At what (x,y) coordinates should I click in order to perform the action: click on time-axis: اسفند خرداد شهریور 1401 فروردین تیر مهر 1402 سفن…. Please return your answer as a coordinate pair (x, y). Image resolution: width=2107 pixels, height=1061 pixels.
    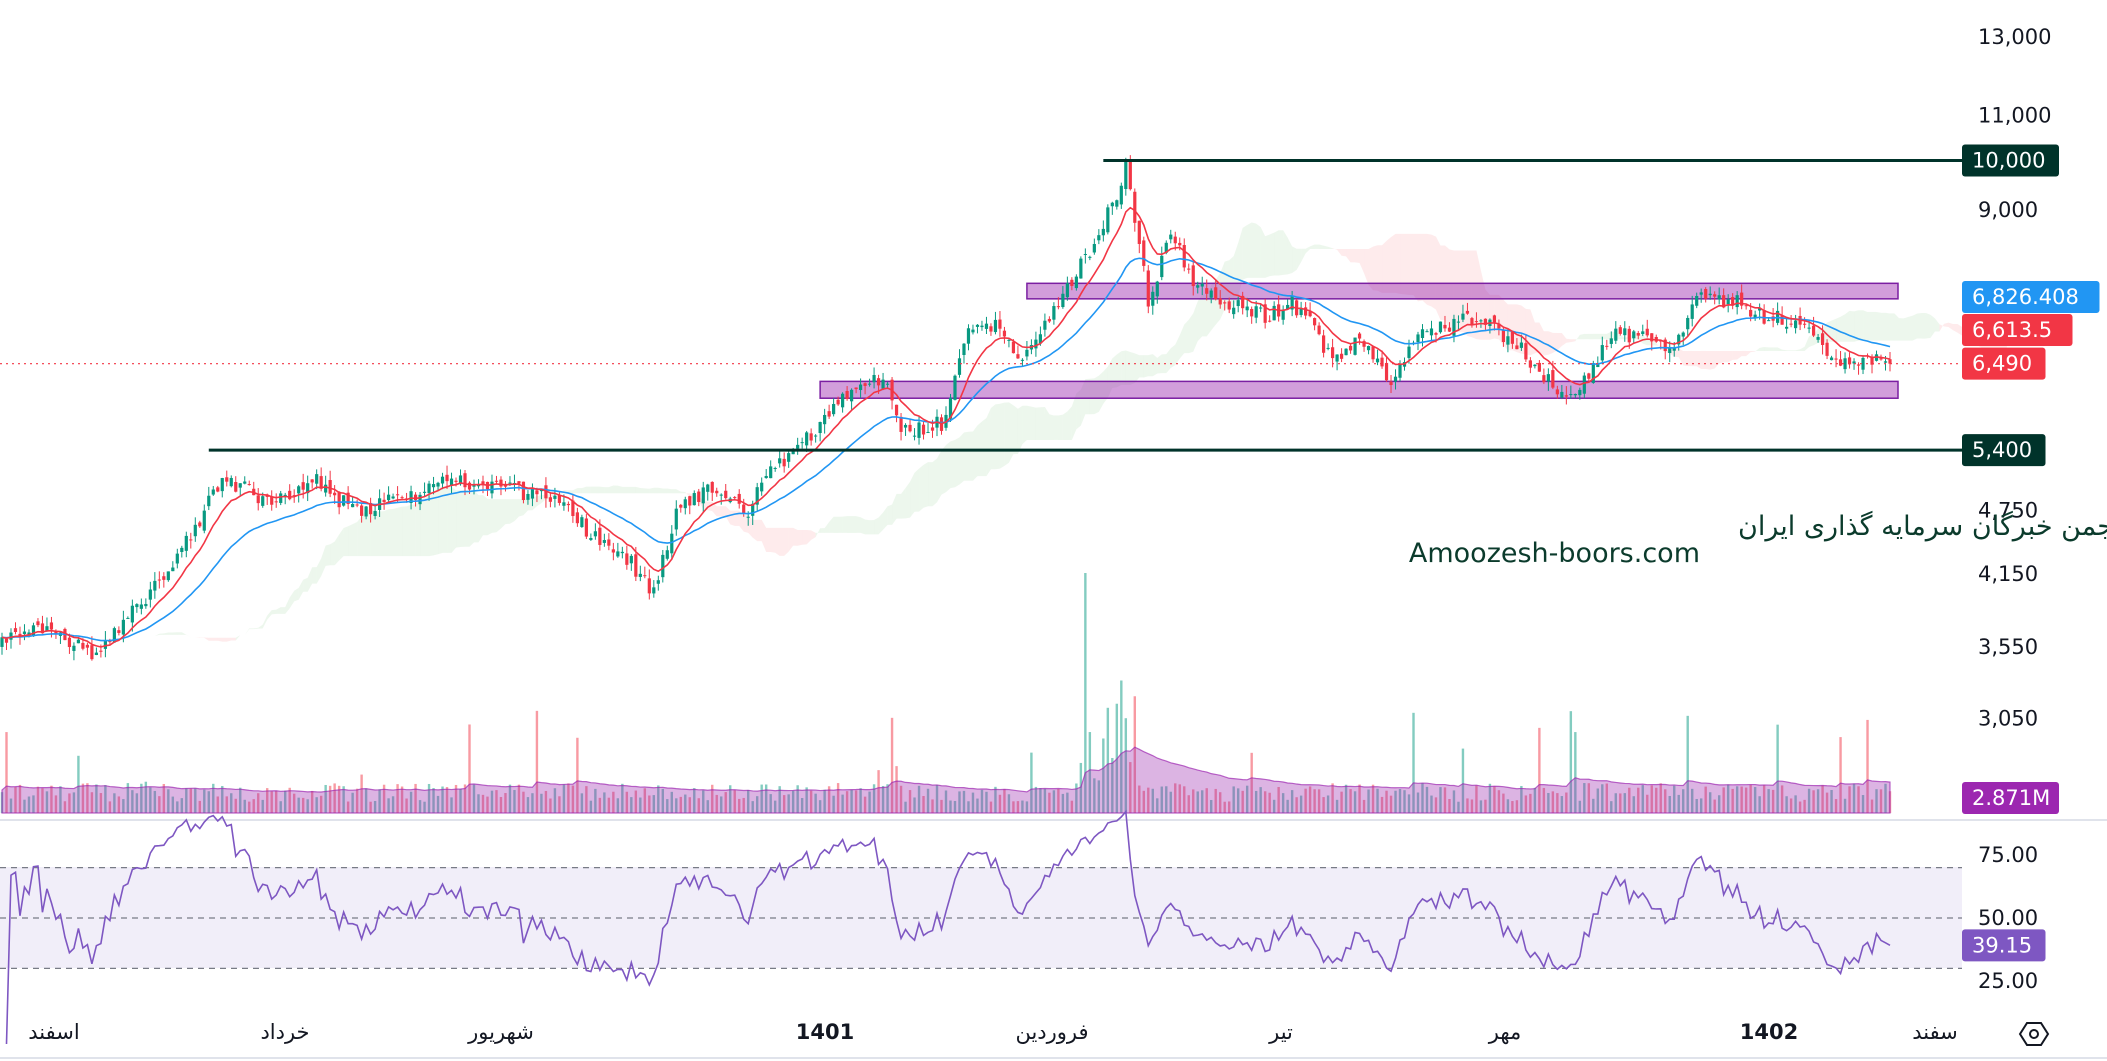
    Looking at the image, I should click on (993, 1032).